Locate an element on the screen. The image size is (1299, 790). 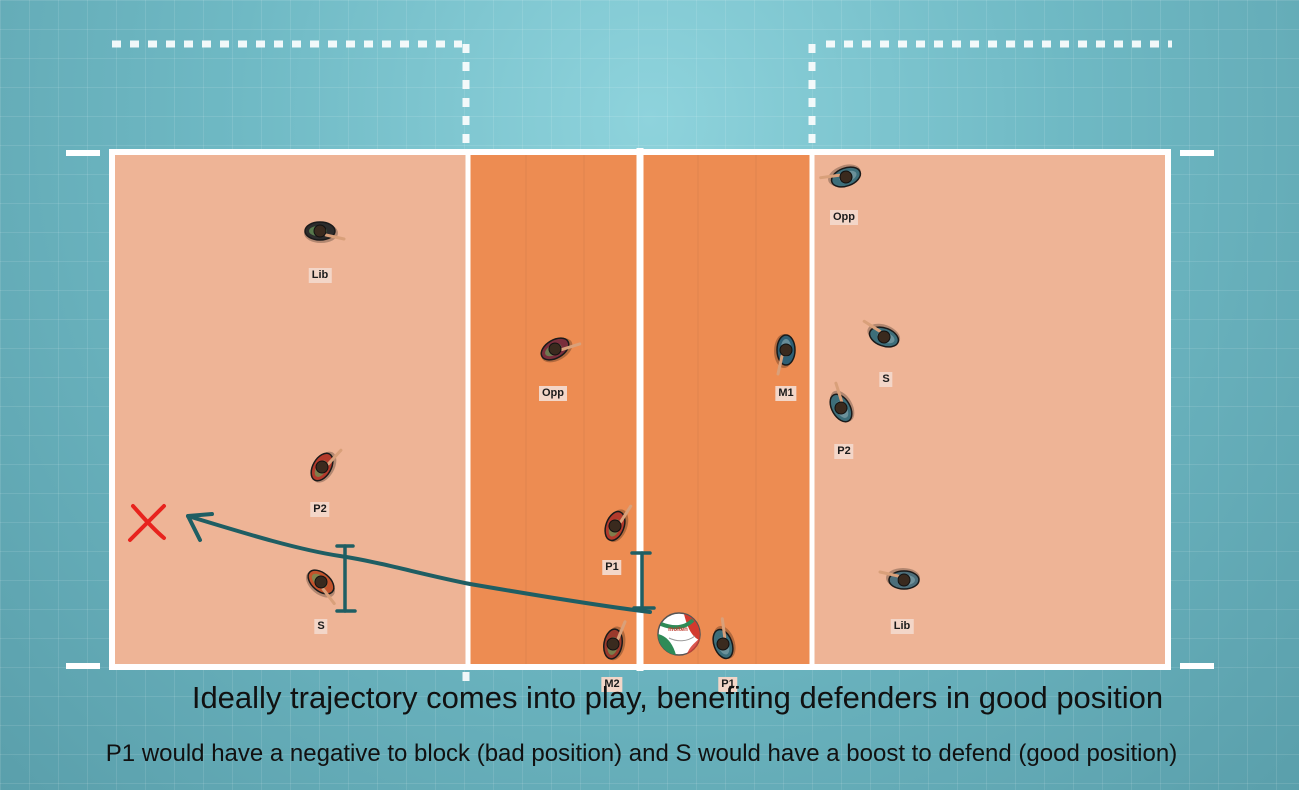
trajectory-arrowhead is located at coordinates (200, 527).